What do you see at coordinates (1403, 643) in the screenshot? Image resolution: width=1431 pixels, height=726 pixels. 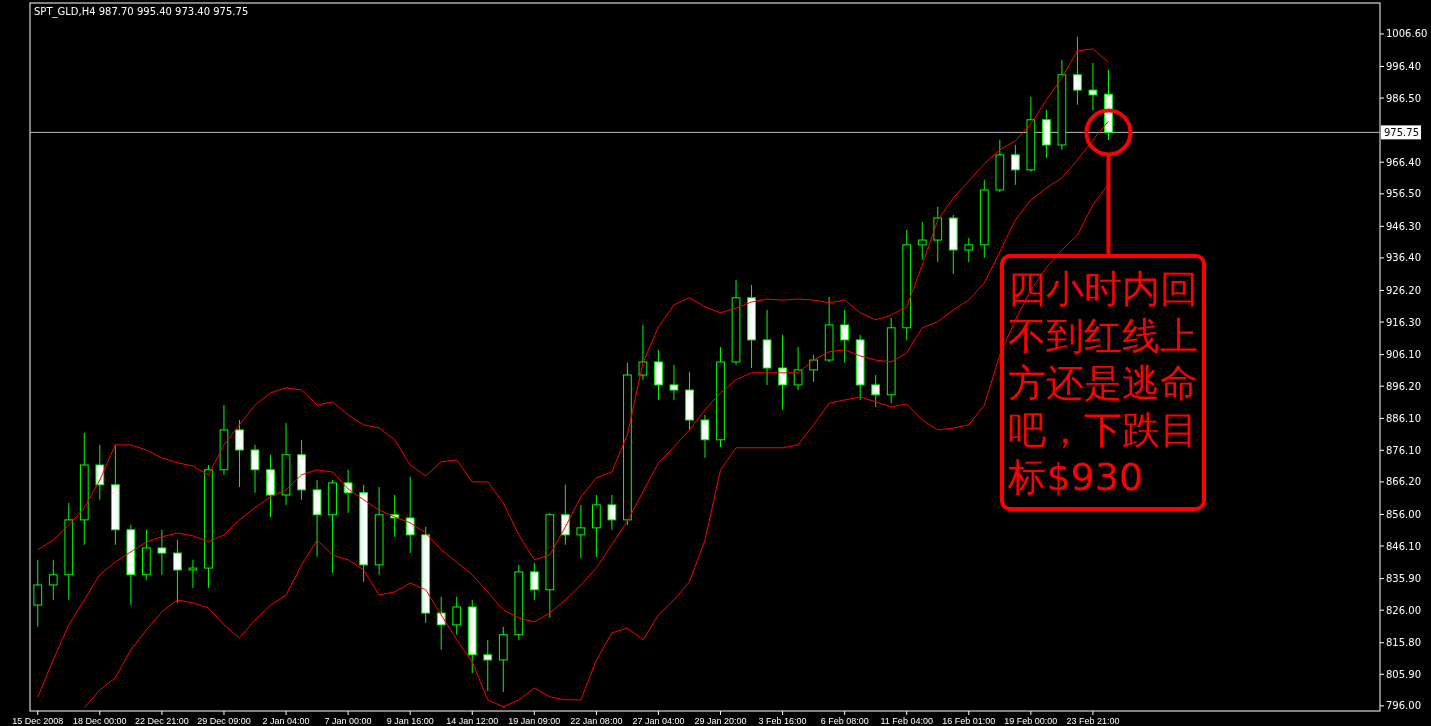 I see `ytick: 815.80` at bounding box center [1403, 643].